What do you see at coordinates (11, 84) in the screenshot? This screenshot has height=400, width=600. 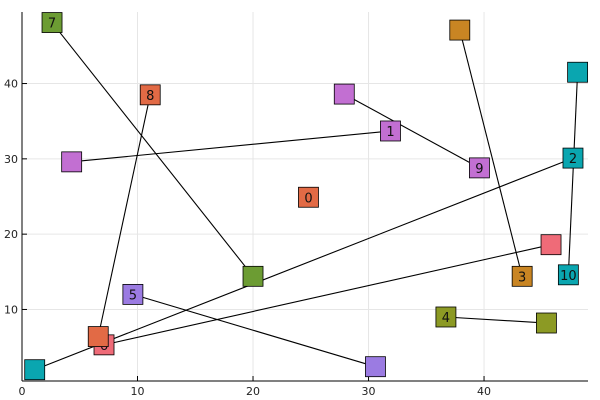 I see `y-tick-label-3: 40` at bounding box center [11, 84].